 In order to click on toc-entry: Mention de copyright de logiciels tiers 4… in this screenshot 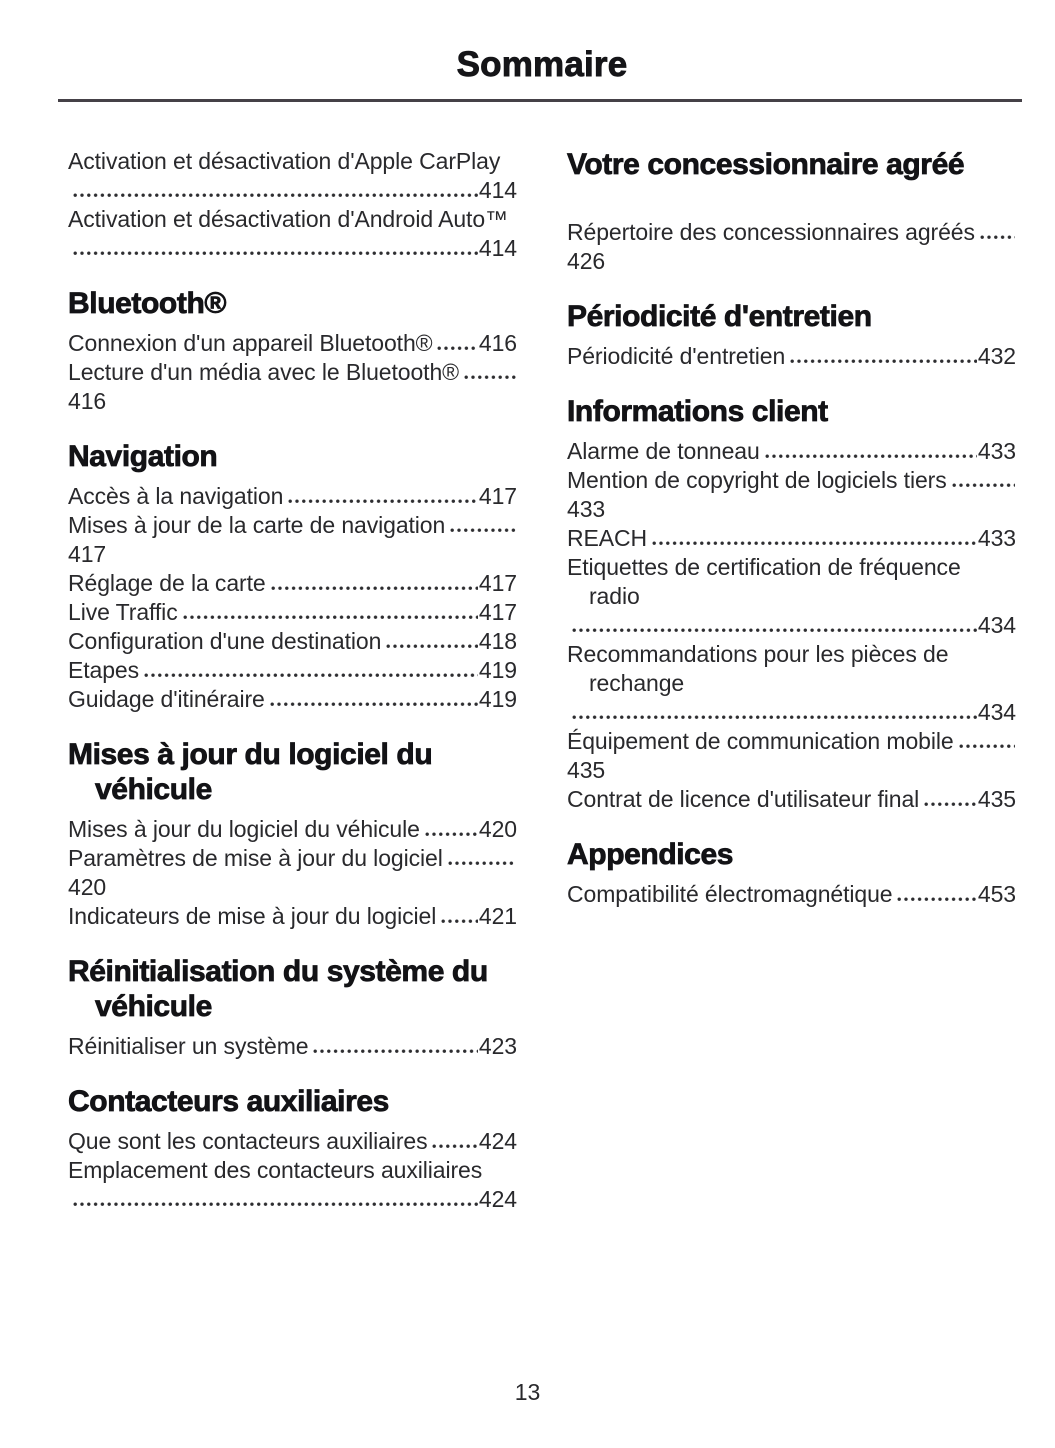, I will do `click(791, 495)`.